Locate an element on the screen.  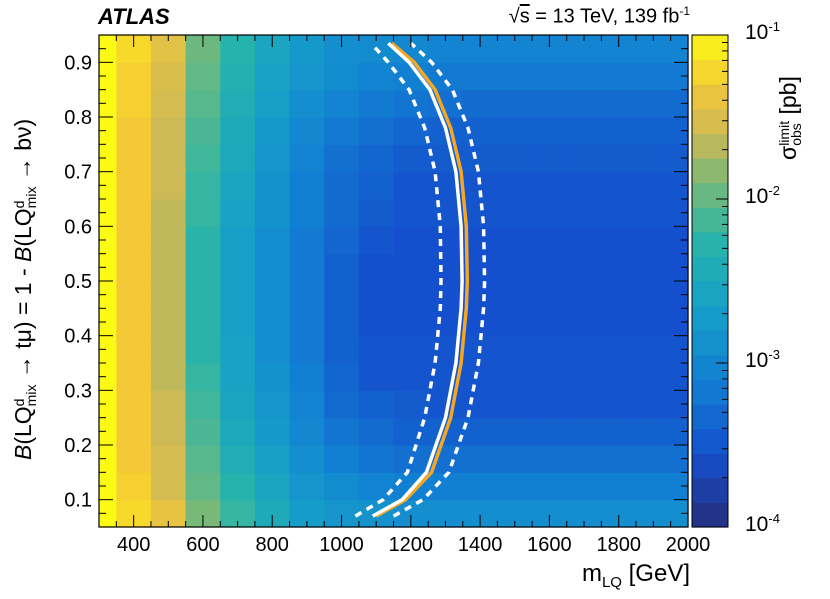
y-tick-label: 0.2 is located at coordinates (78, 446).